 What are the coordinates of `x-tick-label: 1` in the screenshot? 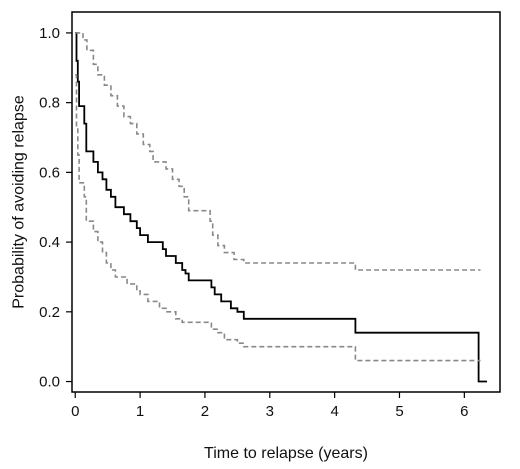 It's located at (140, 411).